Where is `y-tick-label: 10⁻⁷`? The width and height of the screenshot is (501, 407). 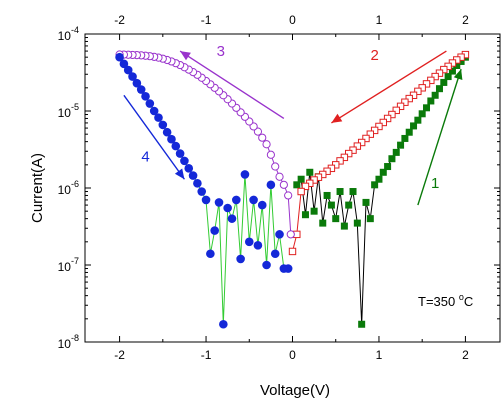 y-tick-label: 10⁻⁷ is located at coordinates (68, 265).